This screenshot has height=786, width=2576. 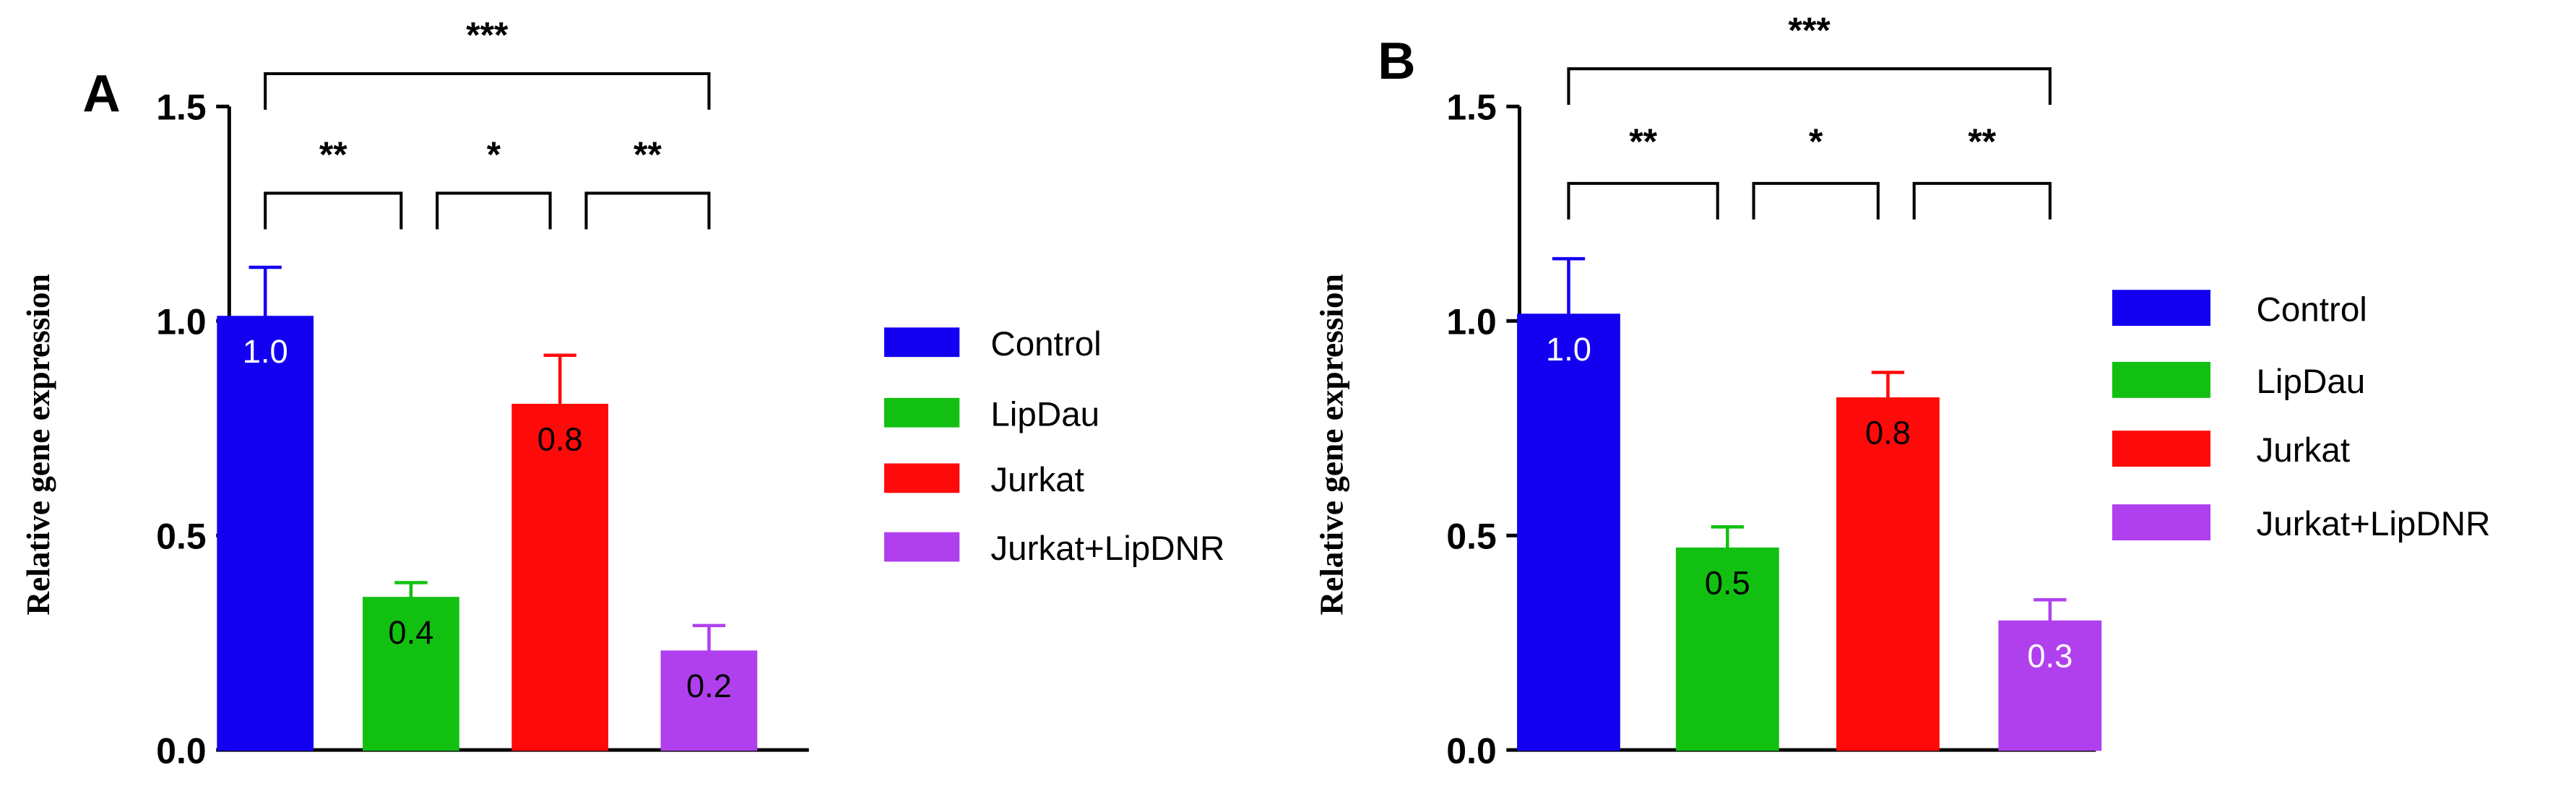 I want to click on data-label-lipdau: 0.4, so click(x=411, y=632).